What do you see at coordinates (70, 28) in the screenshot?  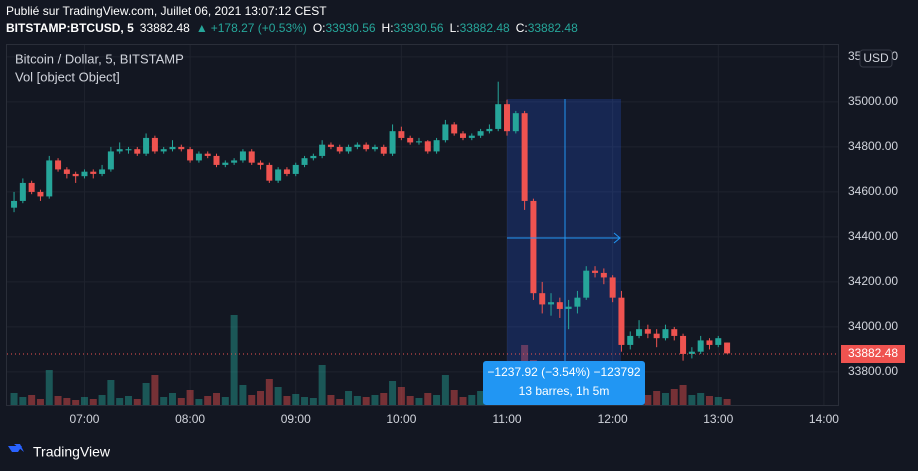 I see `symbol: BITSTAMP:BTCUSD, 5` at bounding box center [70, 28].